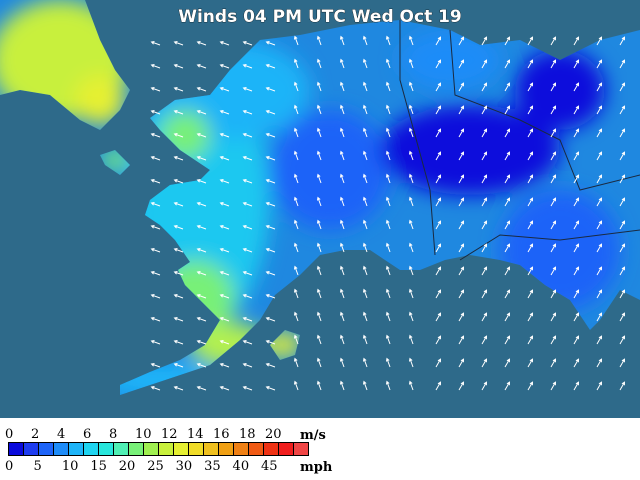  Describe the element at coordinates (9, 466) in the screenshot. I see `mph-tick-label: 0` at that location.